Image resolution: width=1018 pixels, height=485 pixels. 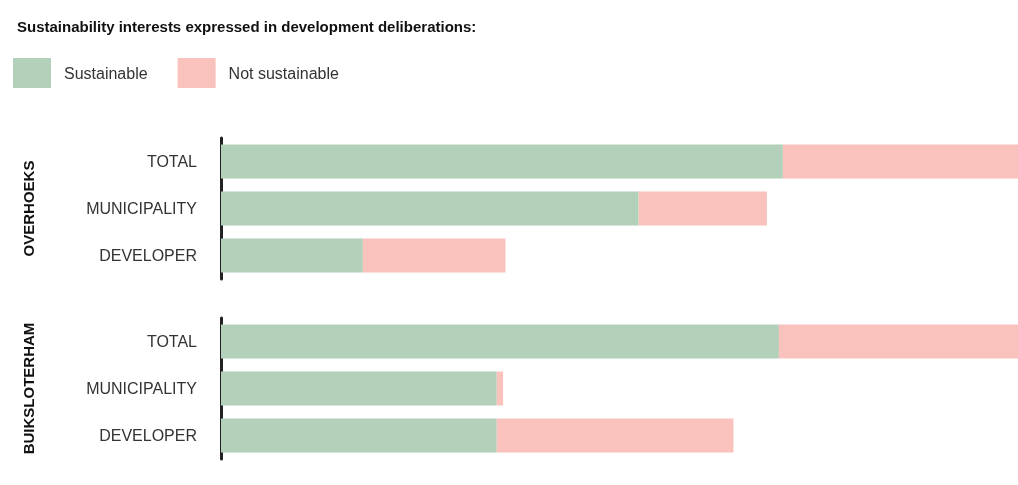 I want to click on chart-title: Sustainability interests expressed in development deliberations:, so click(x=247, y=26).